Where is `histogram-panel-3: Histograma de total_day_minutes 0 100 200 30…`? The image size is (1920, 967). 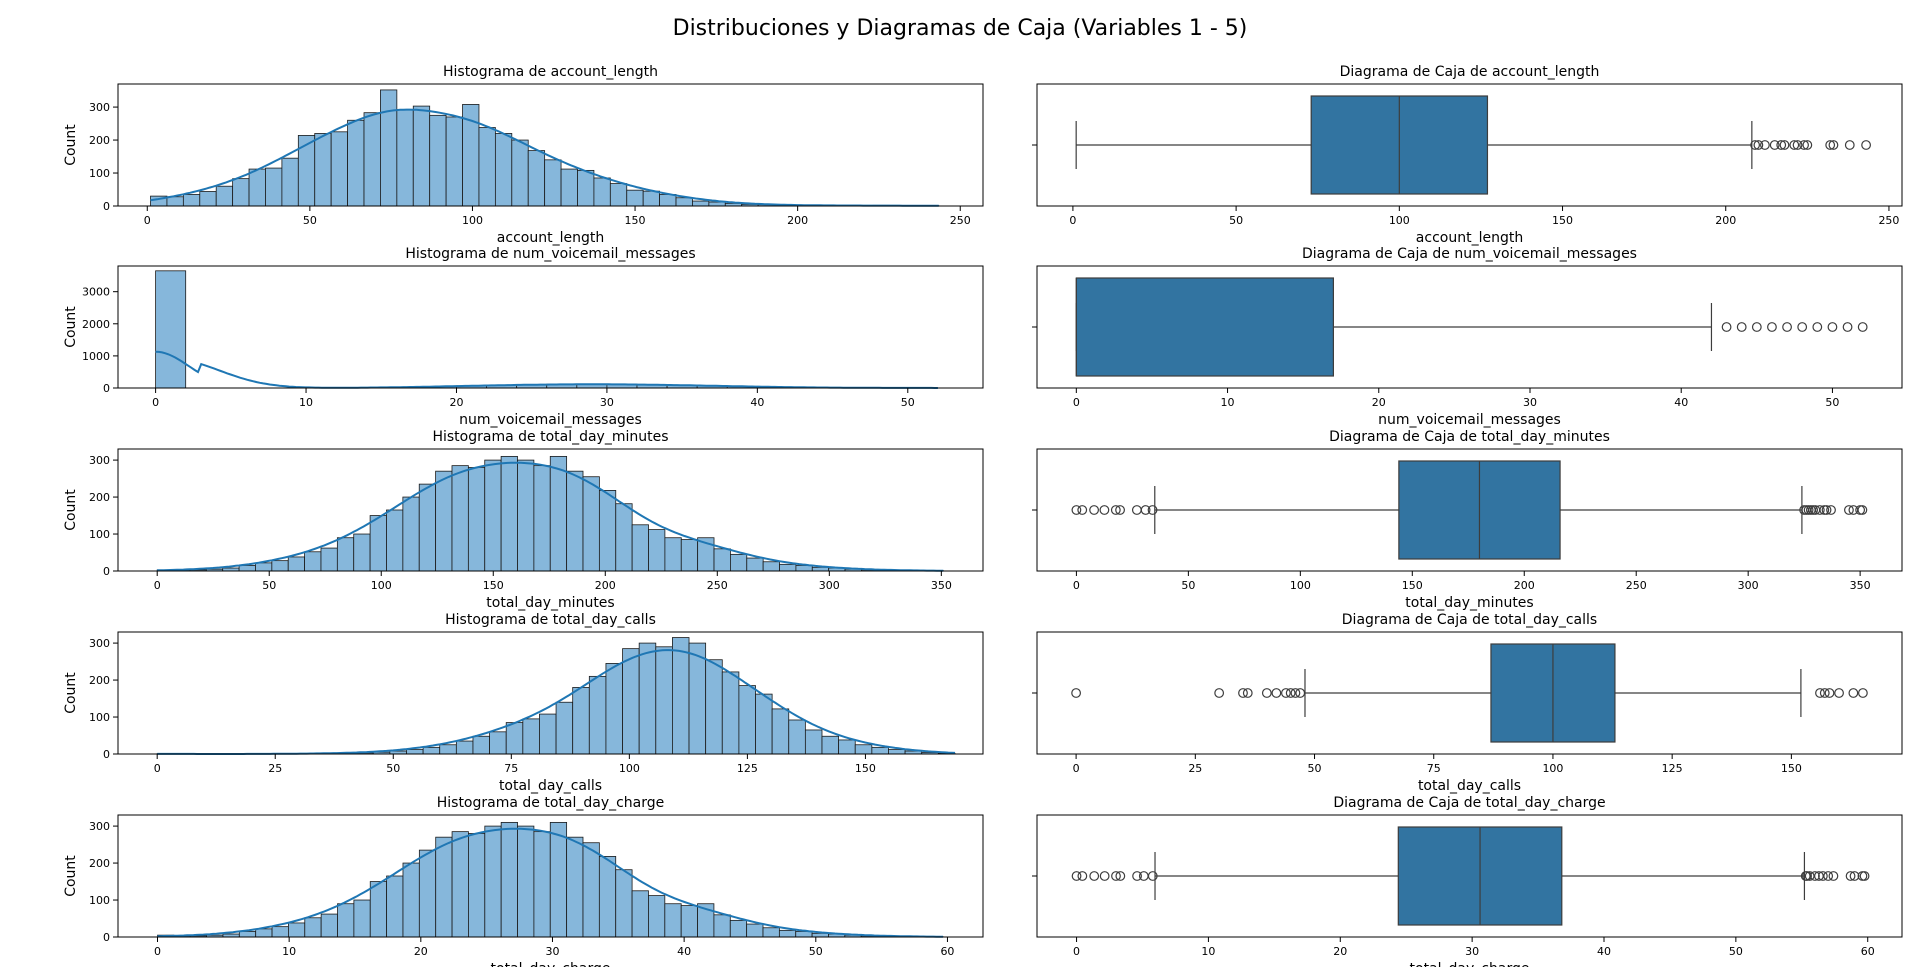
histogram-panel-3: Histograma de total_day_minutes 0 100 200 30… is located at coordinates (523, 520).